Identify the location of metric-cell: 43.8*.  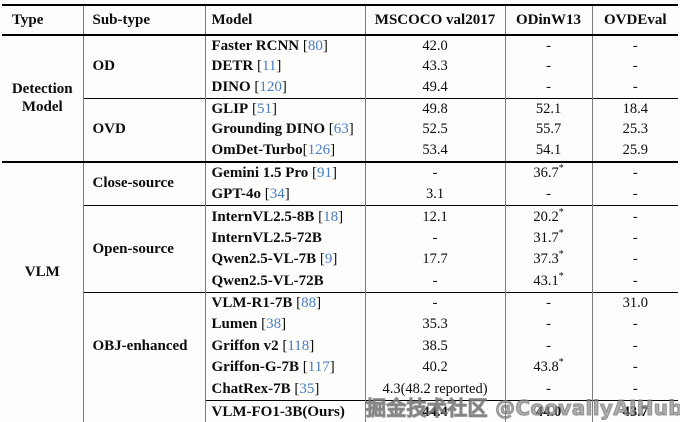
(548, 368).